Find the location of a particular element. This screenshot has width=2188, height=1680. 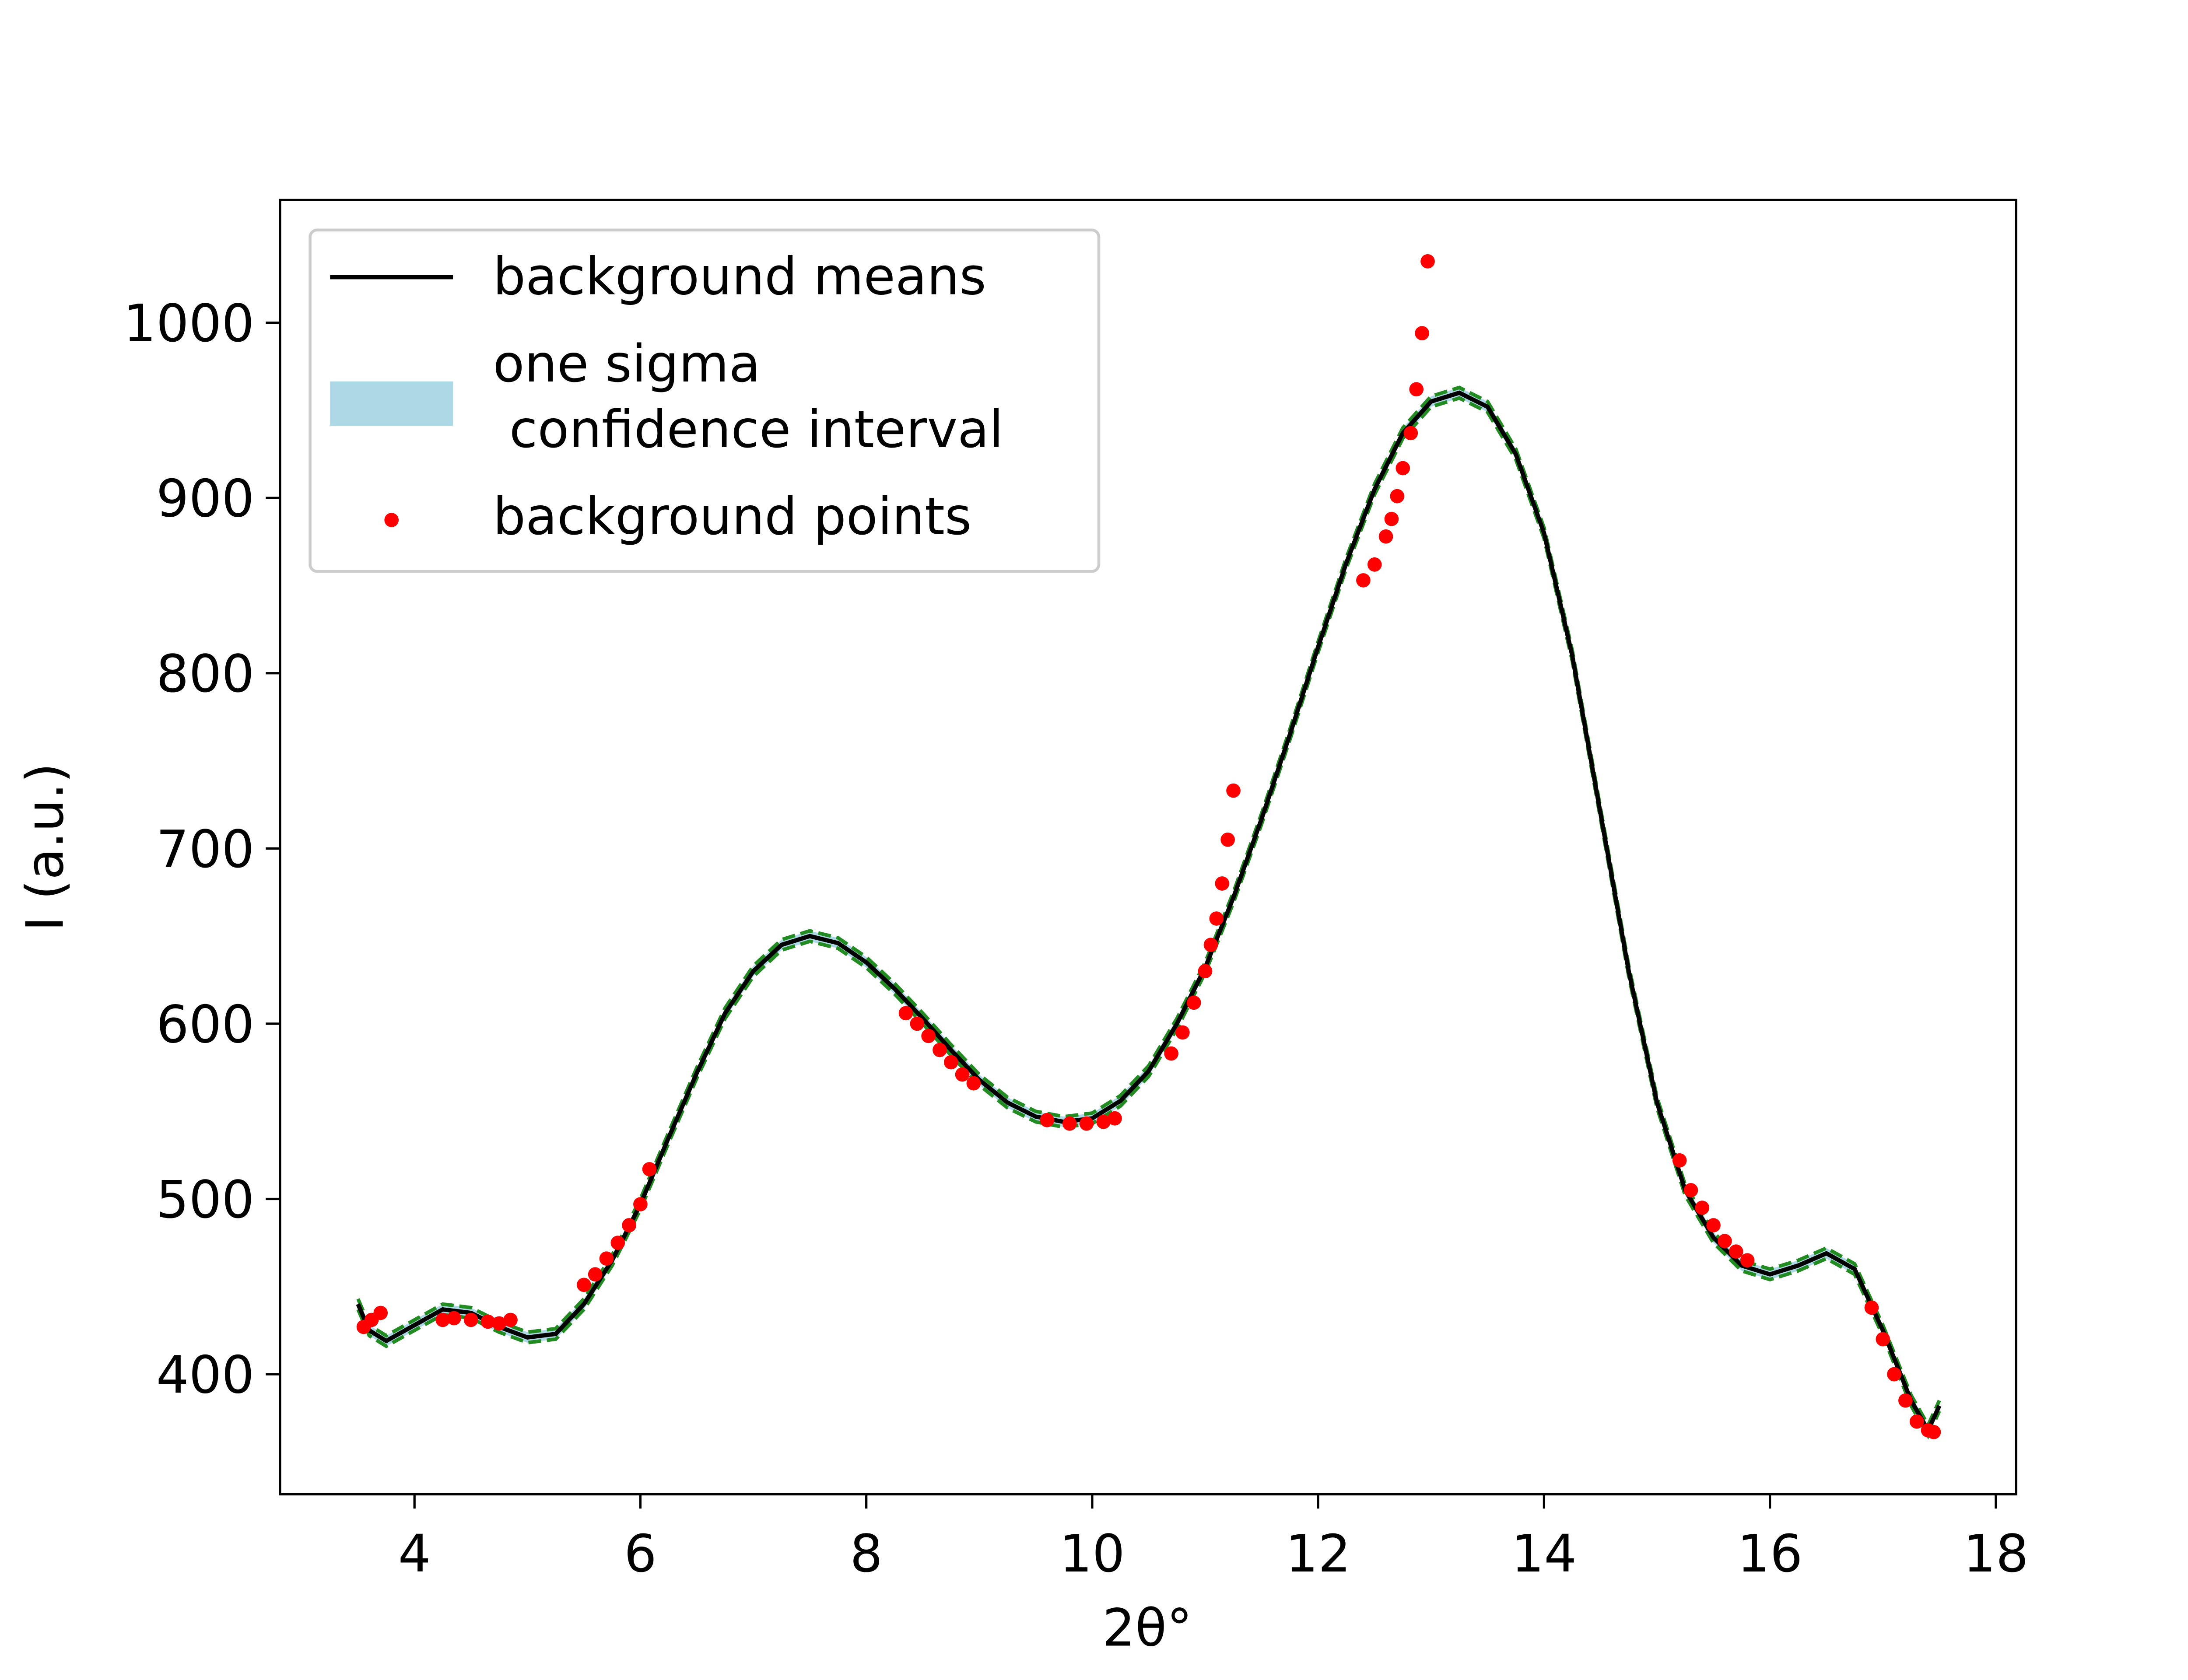

legend-entry-wrap: background means is located at coordinates (740, 278).